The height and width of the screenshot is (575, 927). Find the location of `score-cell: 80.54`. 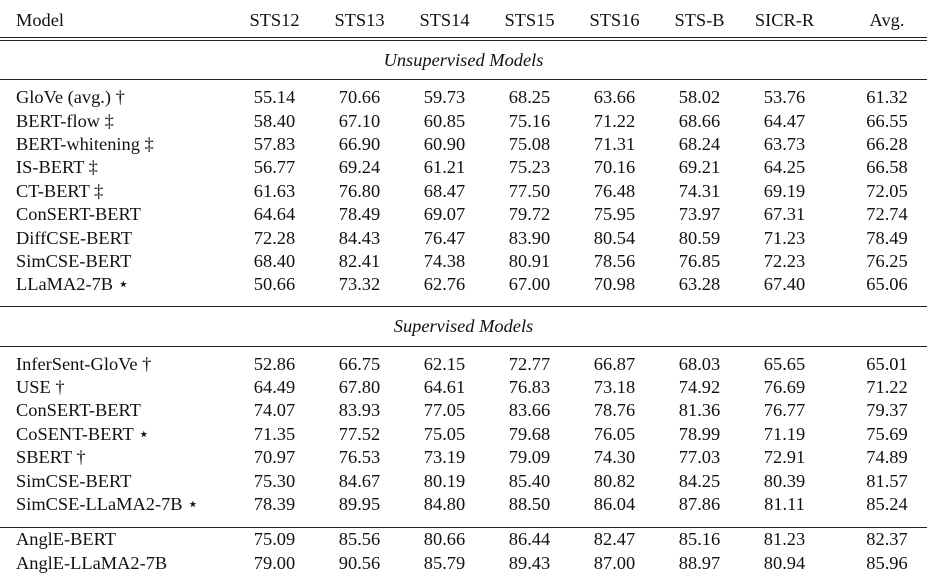

score-cell: 80.54 is located at coordinates (614, 237).